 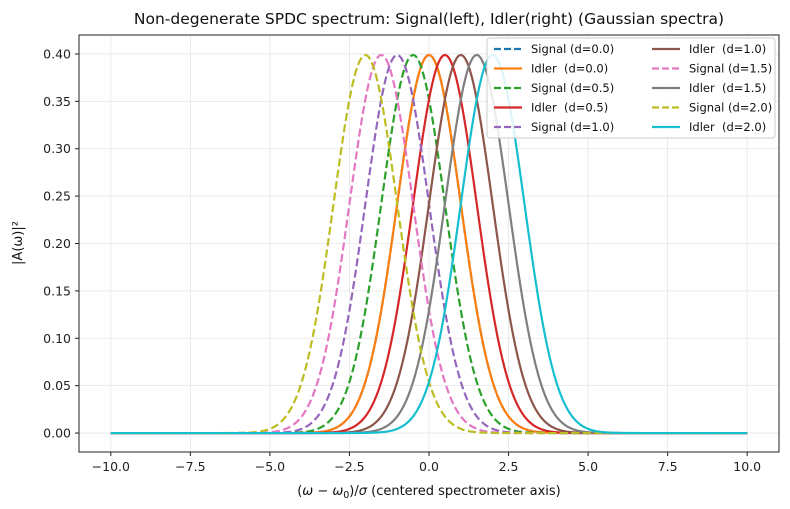 I want to click on y-tick-label: 0.05, so click(x=57, y=385).